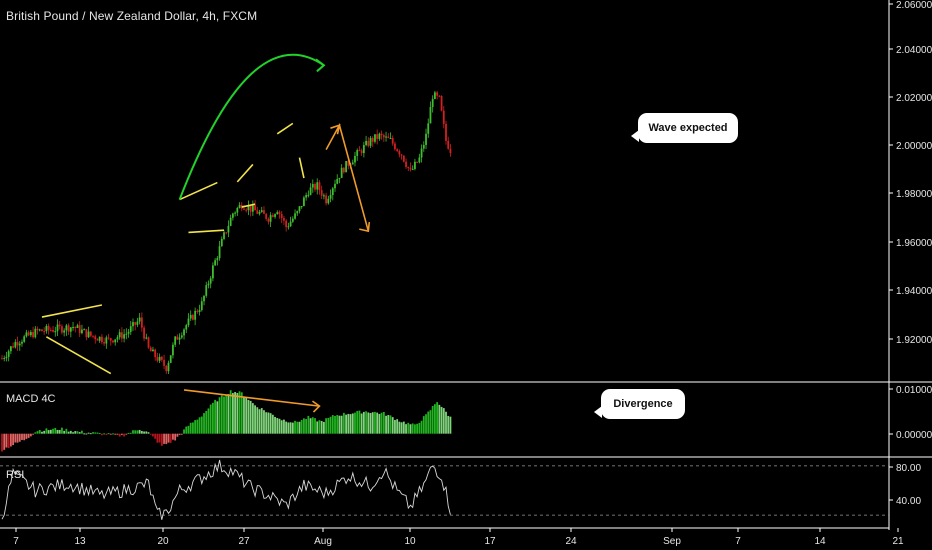 This screenshot has width=932, height=550. I want to click on time-axis-label: 20, so click(163, 541).